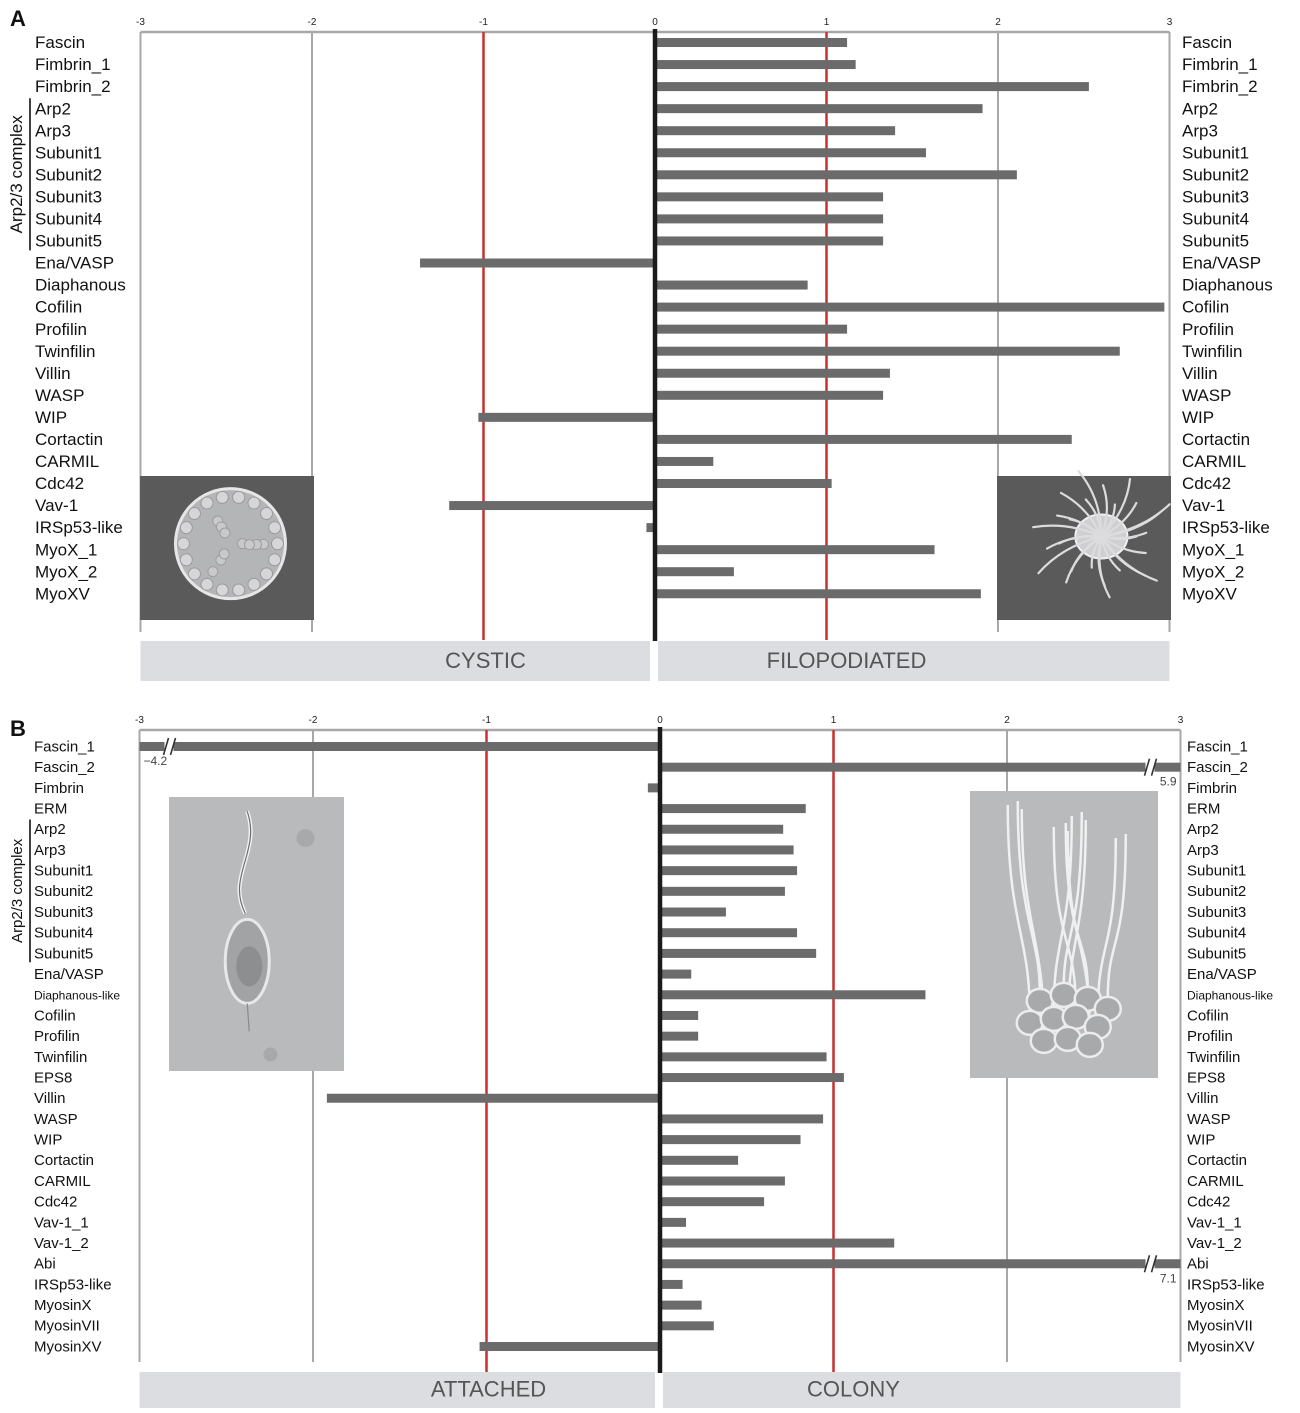  Describe the element at coordinates (68, 174) in the screenshot. I see `row-label-left: Subunit2` at that location.